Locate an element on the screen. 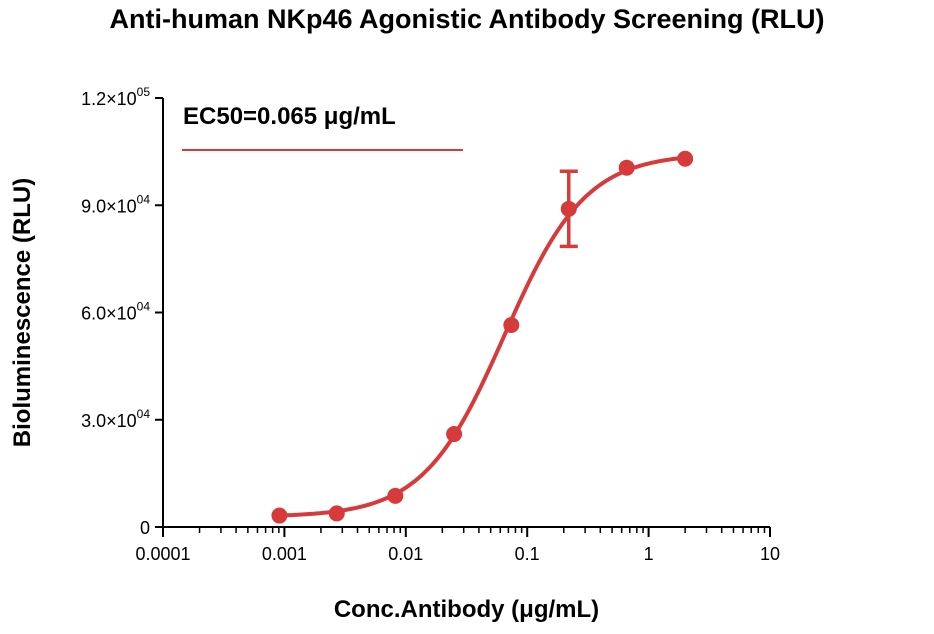 The height and width of the screenshot is (634, 934). x-tick-label: 0.01 is located at coordinates (405, 554).